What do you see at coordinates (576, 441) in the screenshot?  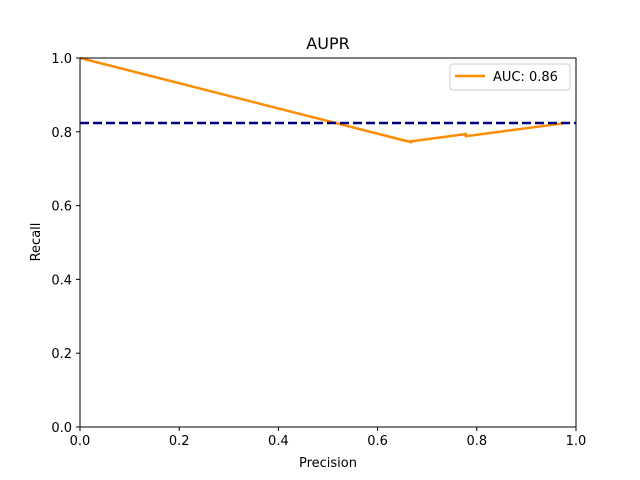 I see `x-tick-label: 1.0` at bounding box center [576, 441].